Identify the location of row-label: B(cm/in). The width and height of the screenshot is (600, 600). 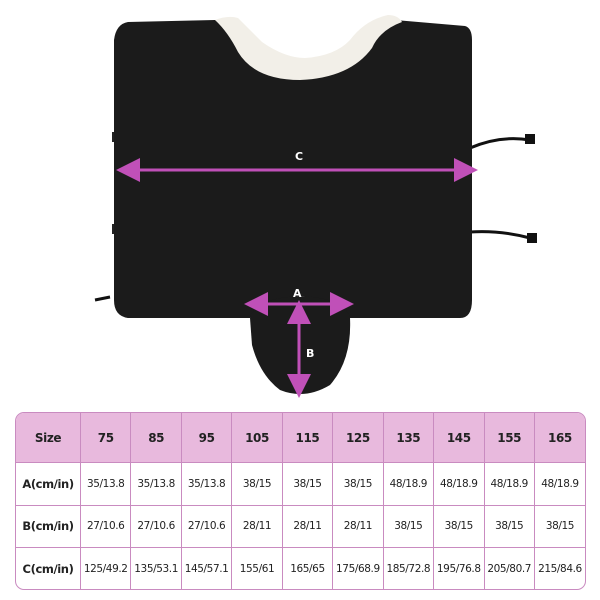
(48, 526).